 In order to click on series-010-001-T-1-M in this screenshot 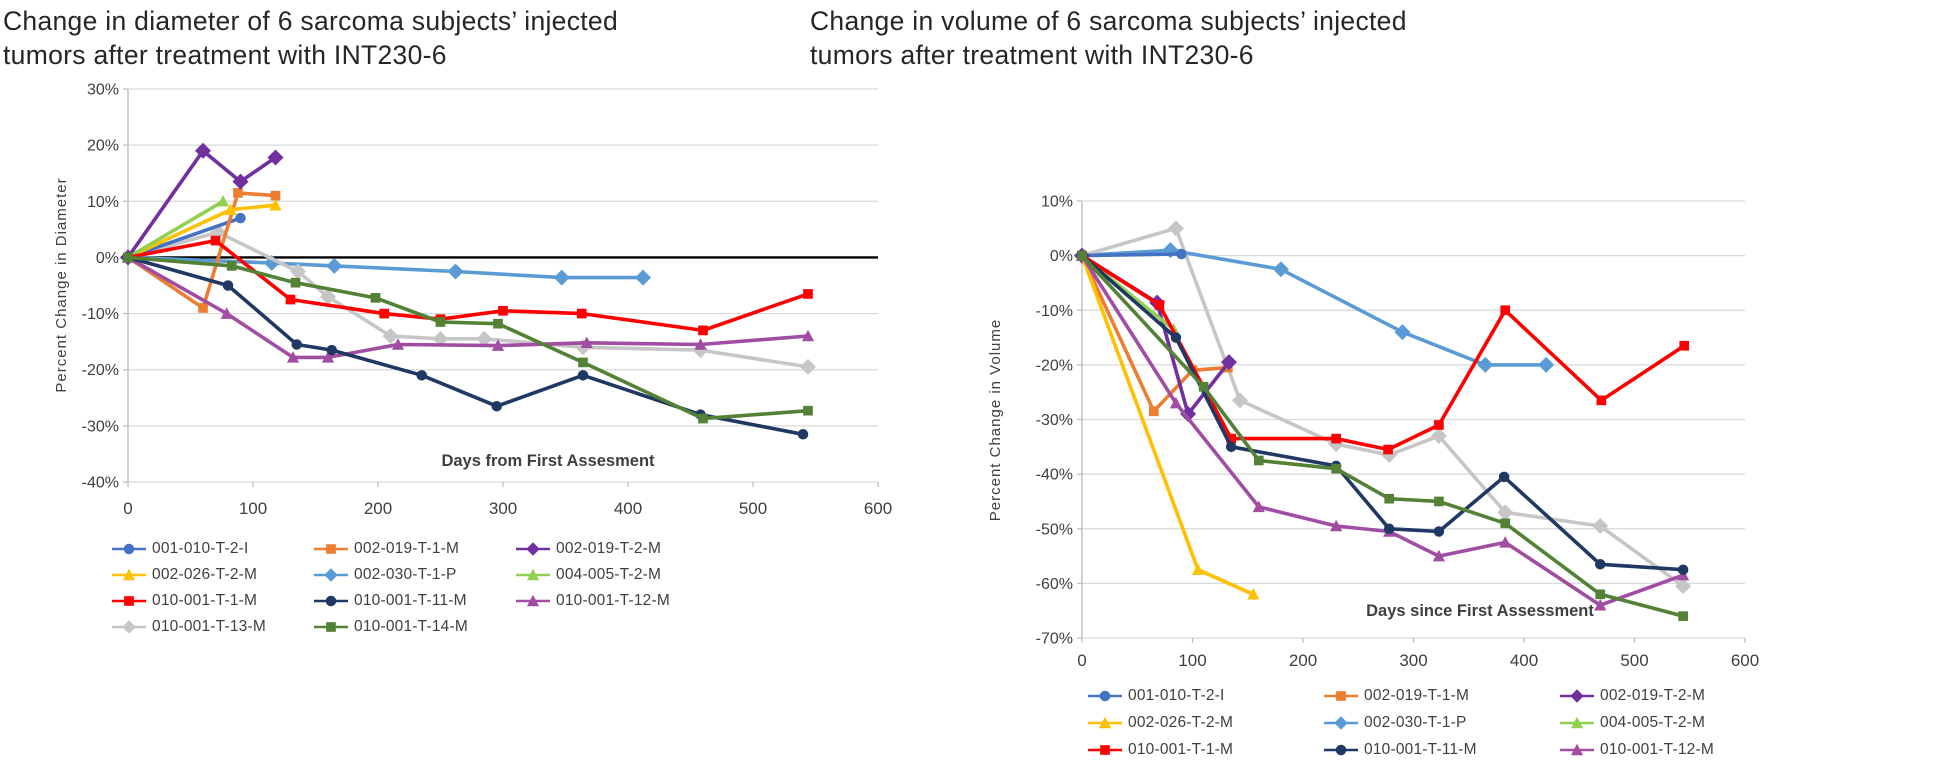, I will do `click(1383, 352)`.